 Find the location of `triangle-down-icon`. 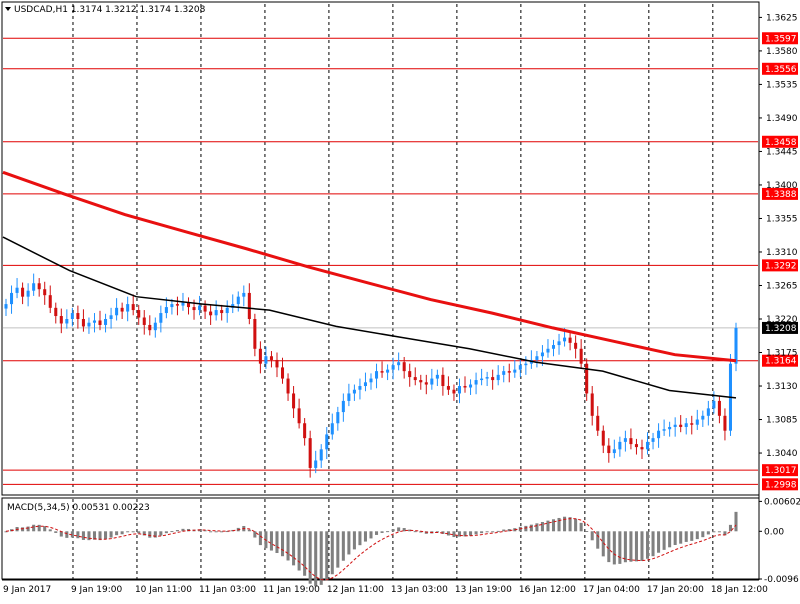

triangle-down-icon is located at coordinates (8, 9).